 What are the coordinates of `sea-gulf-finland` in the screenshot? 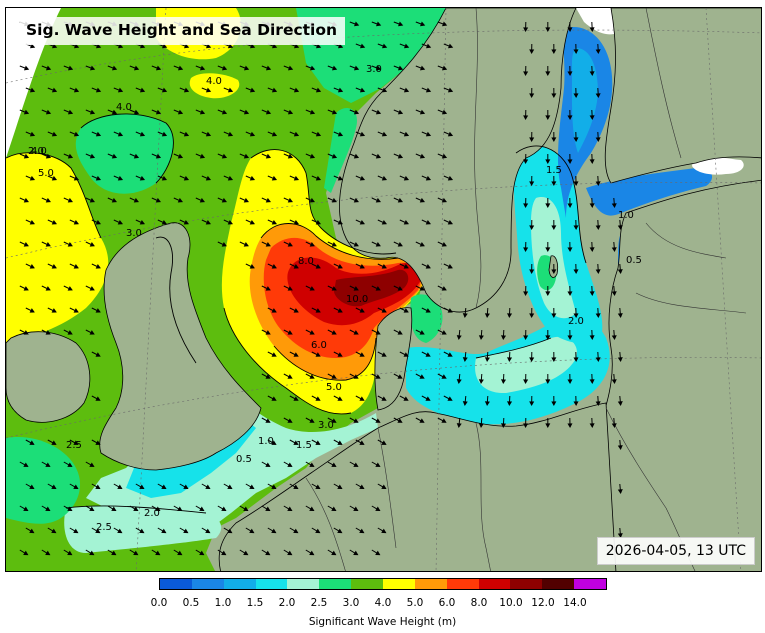 It's located at (649, 191).